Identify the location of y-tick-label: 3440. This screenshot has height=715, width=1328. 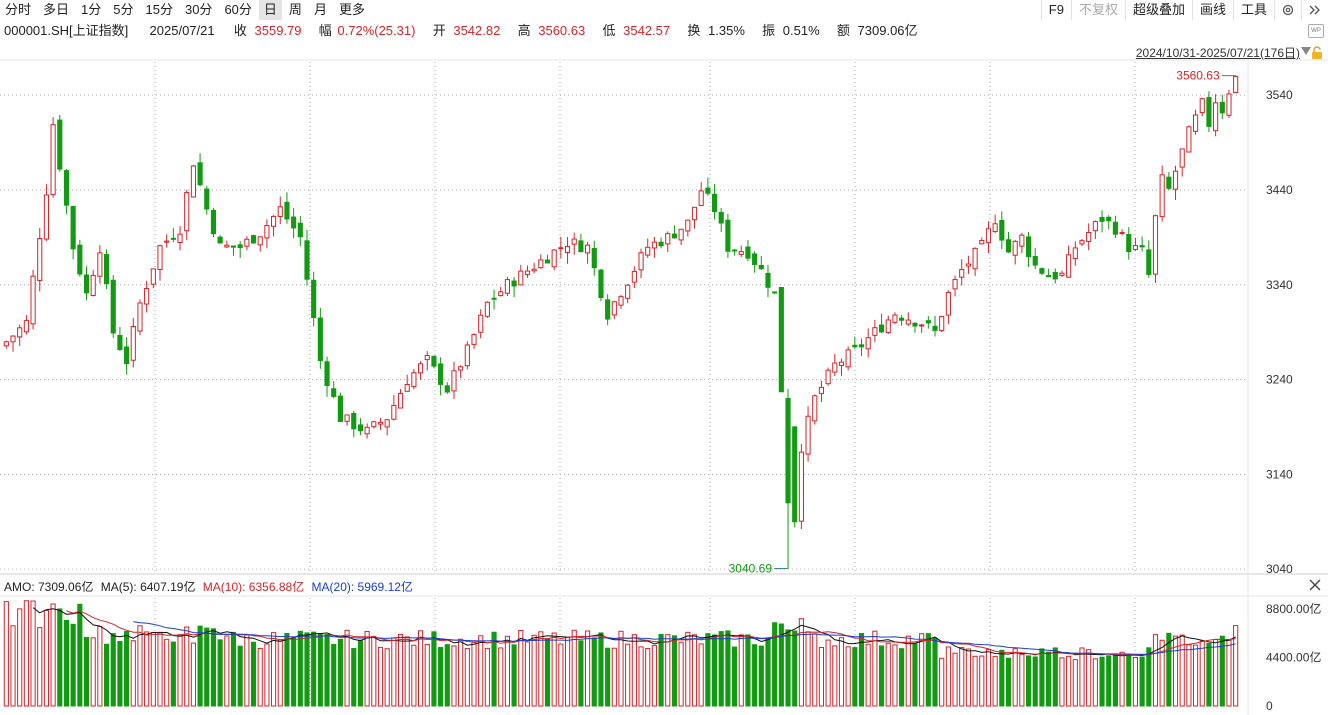
(1279, 190).